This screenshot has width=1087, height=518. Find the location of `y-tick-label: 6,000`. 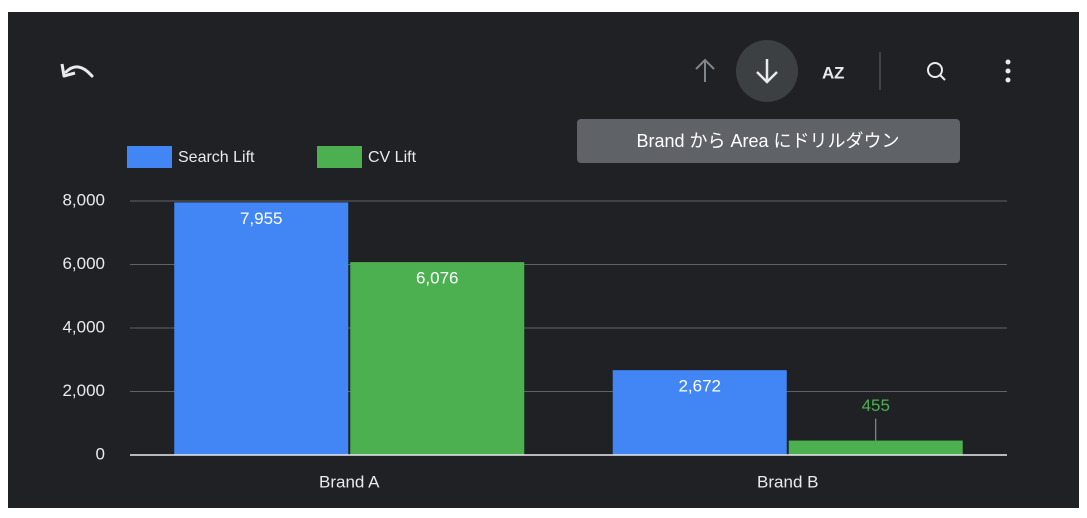

y-tick-label: 6,000 is located at coordinates (83, 263).